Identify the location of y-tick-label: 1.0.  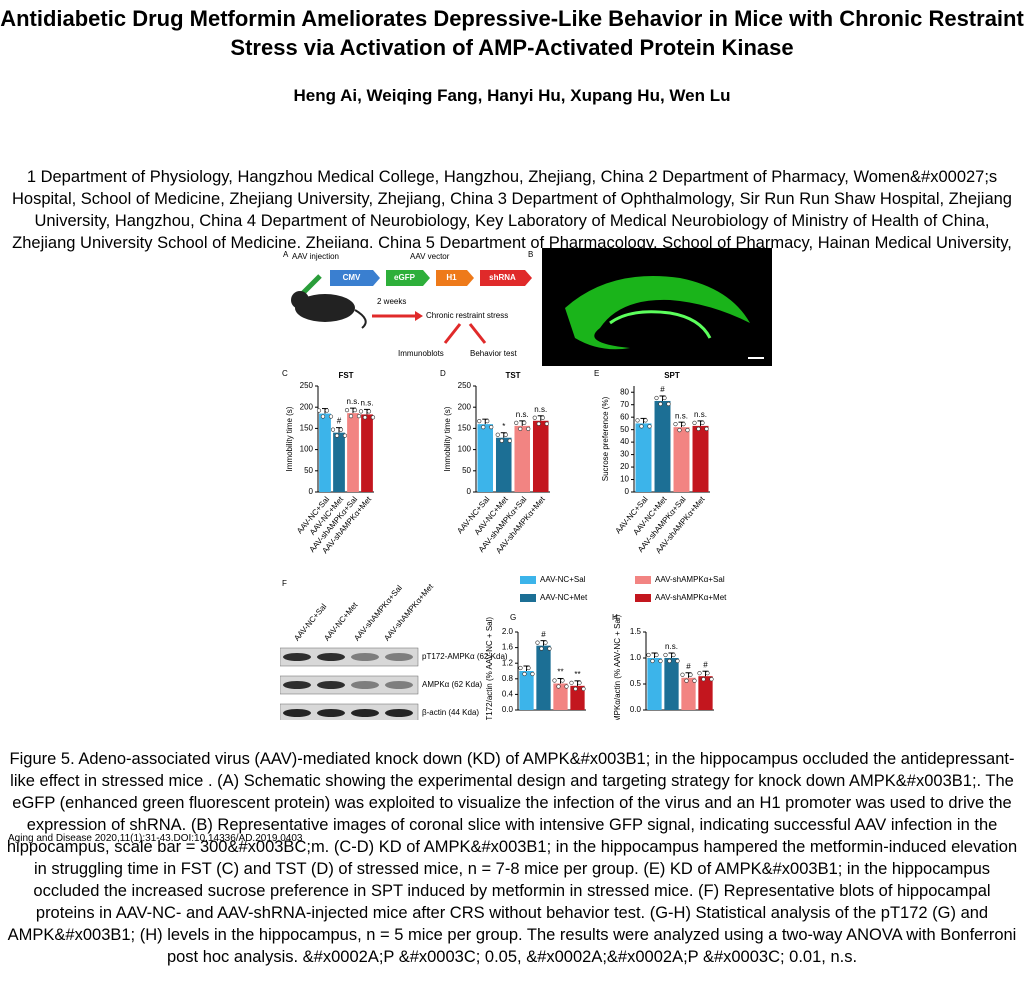
(636, 657).